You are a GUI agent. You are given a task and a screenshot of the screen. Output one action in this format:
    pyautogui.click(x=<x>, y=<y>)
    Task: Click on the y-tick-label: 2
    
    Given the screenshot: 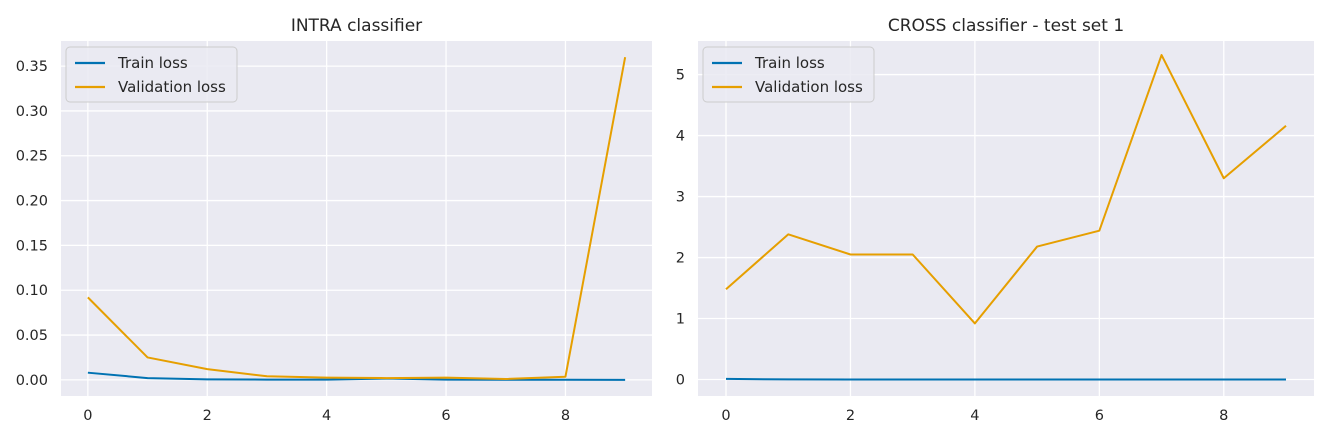 What is the action you would take?
    pyautogui.click(x=680, y=259)
    